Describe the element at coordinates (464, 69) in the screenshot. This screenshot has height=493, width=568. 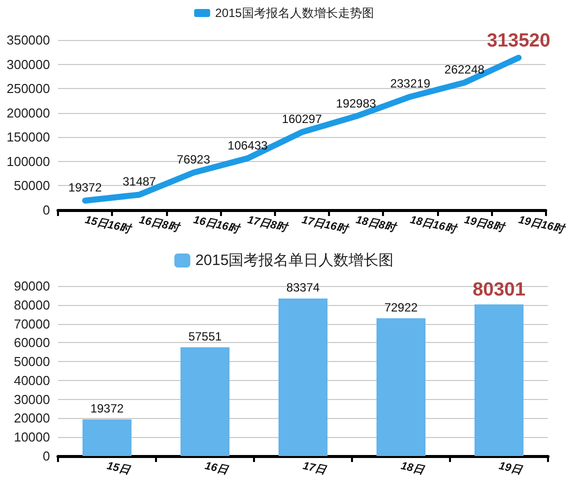
I see `data-label: 262248` at that location.